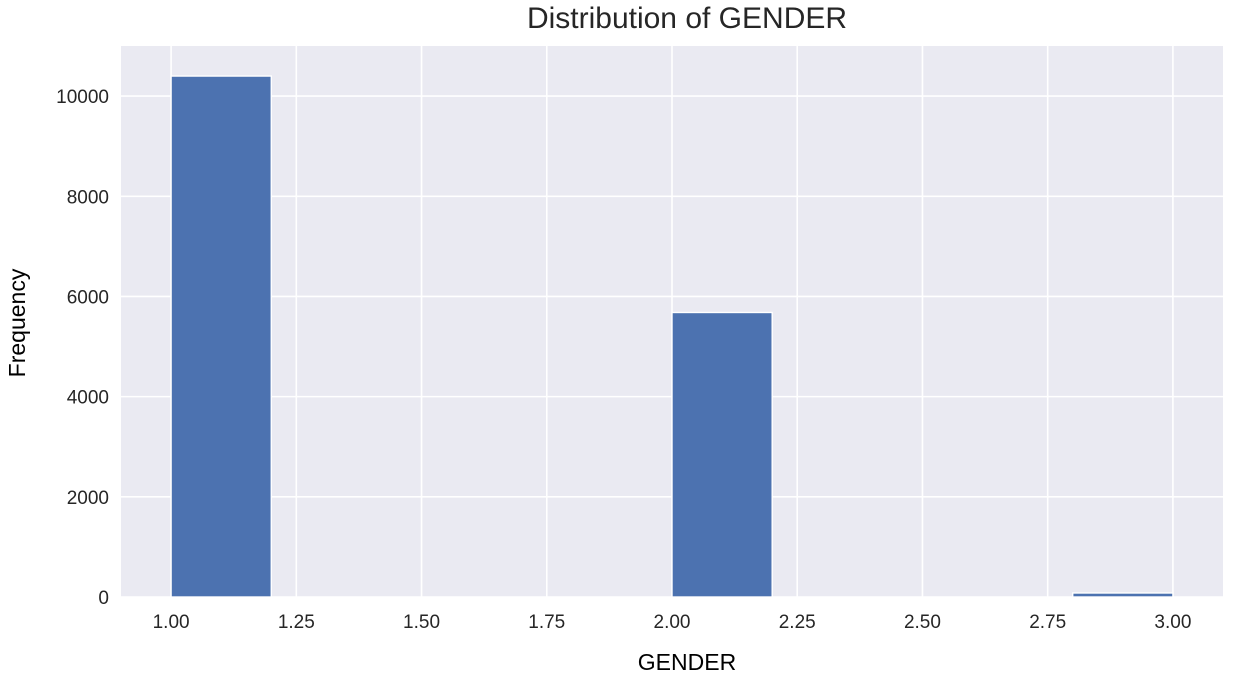 This screenshot has height=676, width=1255. Describe the element at coordinates (546, 622) in the screenshot. I see `x-tick-label: 1.75` at that location.